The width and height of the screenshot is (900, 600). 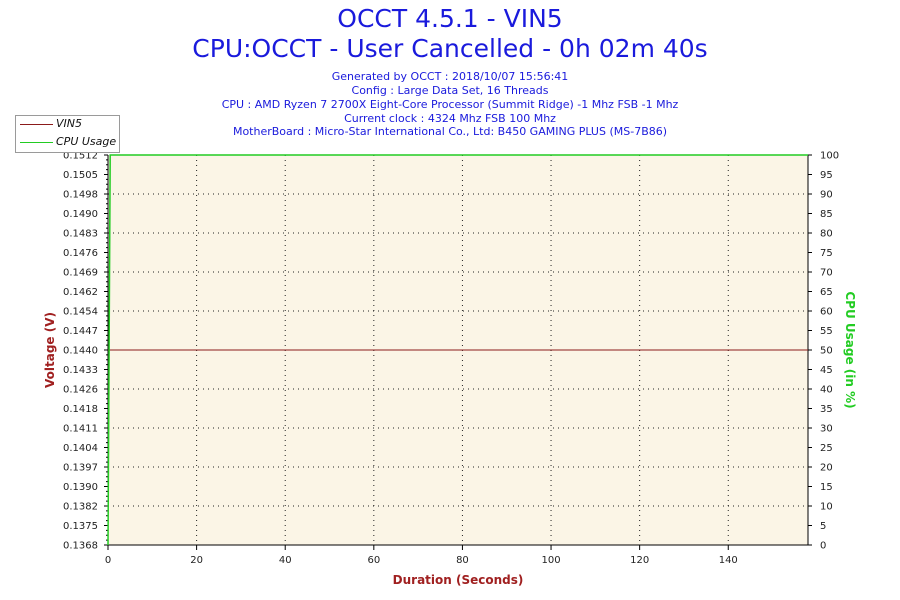 I want to click on y-tick-label-right: 5, so click(x=823, y=526).